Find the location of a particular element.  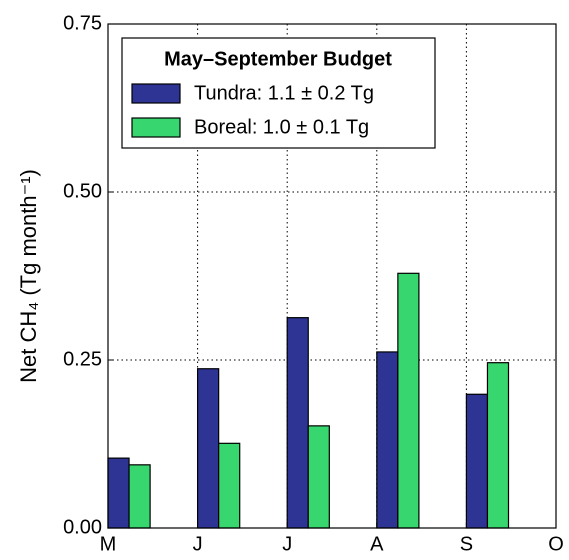

x-tick-label: O is located at coordinates (556, 544).